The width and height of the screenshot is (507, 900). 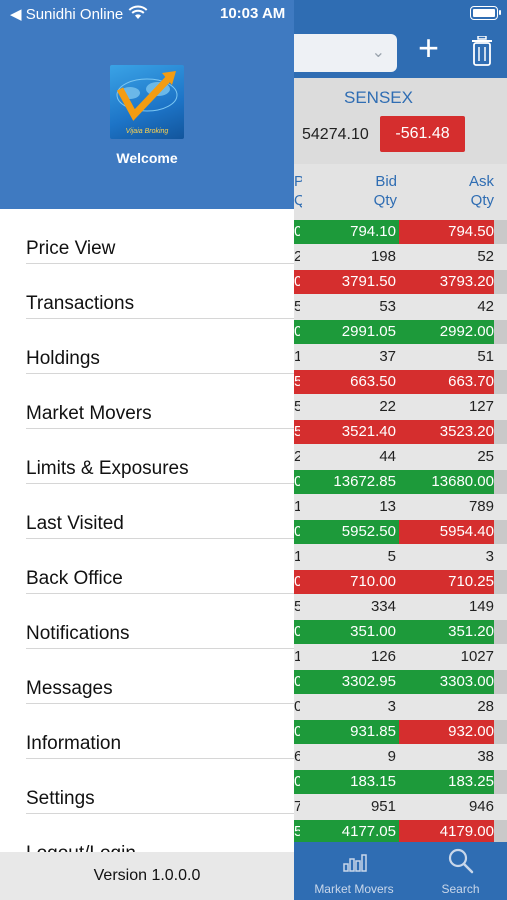 What do you see at coordinates (147, 676) in the screenshot?
I see `menu-item-messages: Messages` at bounding box center [147, 676].